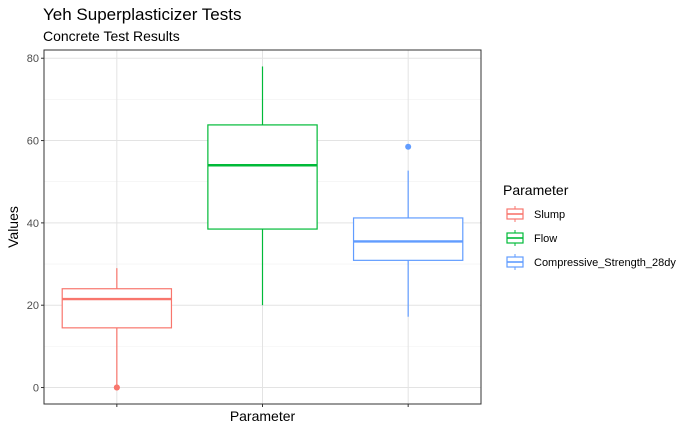 The width and height of the screenshot is (700, 432). I want to click on y-tick-label: 20, so click(33, 306).